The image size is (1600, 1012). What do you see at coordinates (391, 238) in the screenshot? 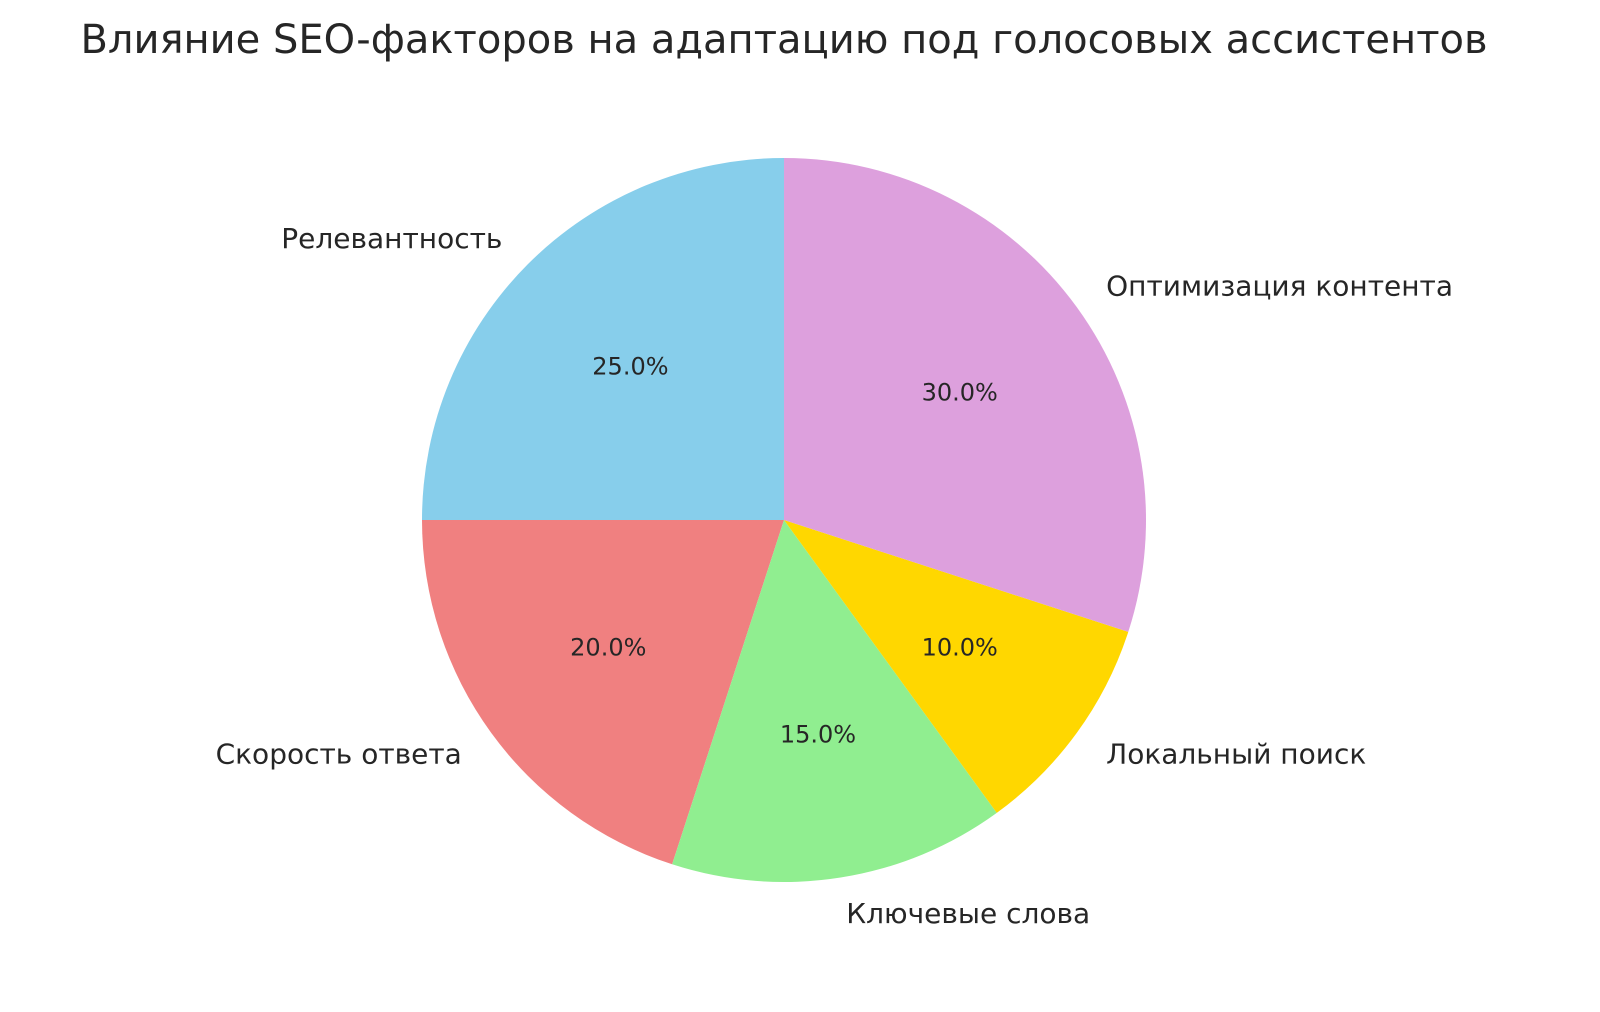
I see `slice-label-1: Релевантность` at bounding box center [391, 238].